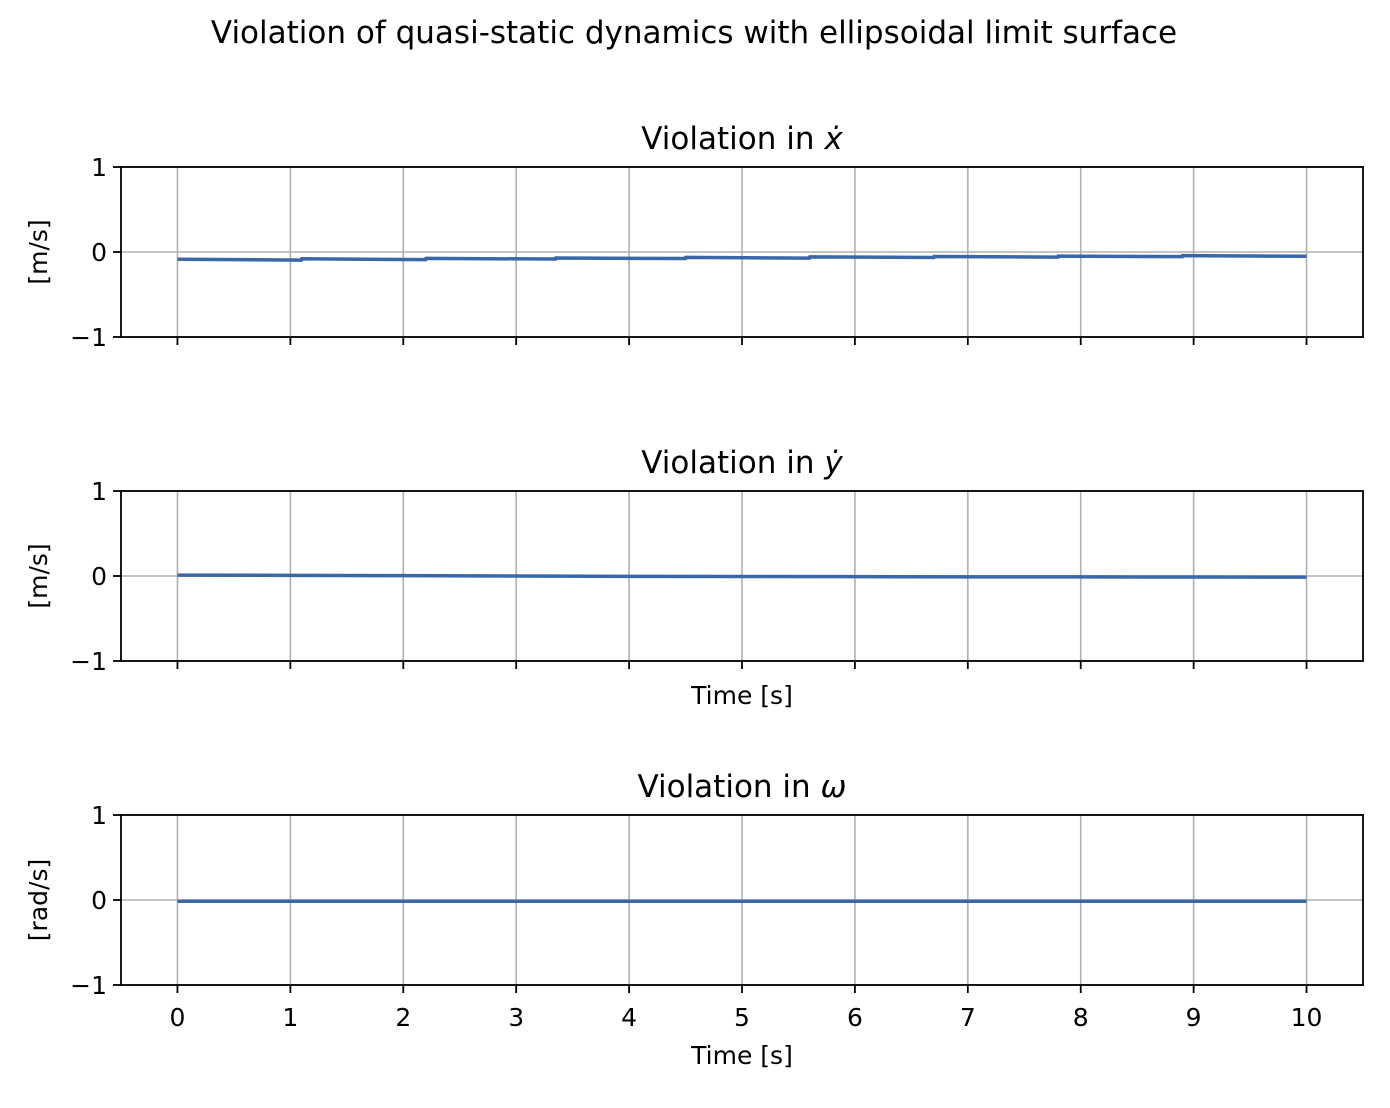  What do you see at coordinates (178, 1017) in the screenshot?
I see `x-tick-label: 0` at bounding box center [178, 1017].